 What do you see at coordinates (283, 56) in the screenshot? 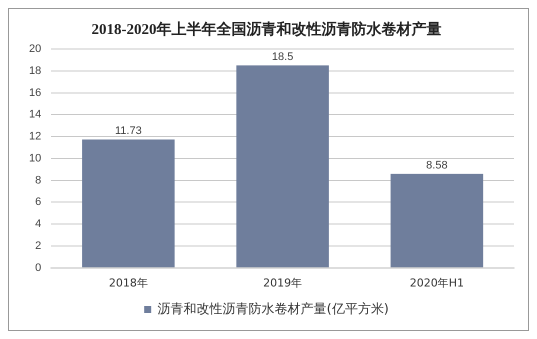
I see `data-label: 18.5` at bounding box center [283, 56].